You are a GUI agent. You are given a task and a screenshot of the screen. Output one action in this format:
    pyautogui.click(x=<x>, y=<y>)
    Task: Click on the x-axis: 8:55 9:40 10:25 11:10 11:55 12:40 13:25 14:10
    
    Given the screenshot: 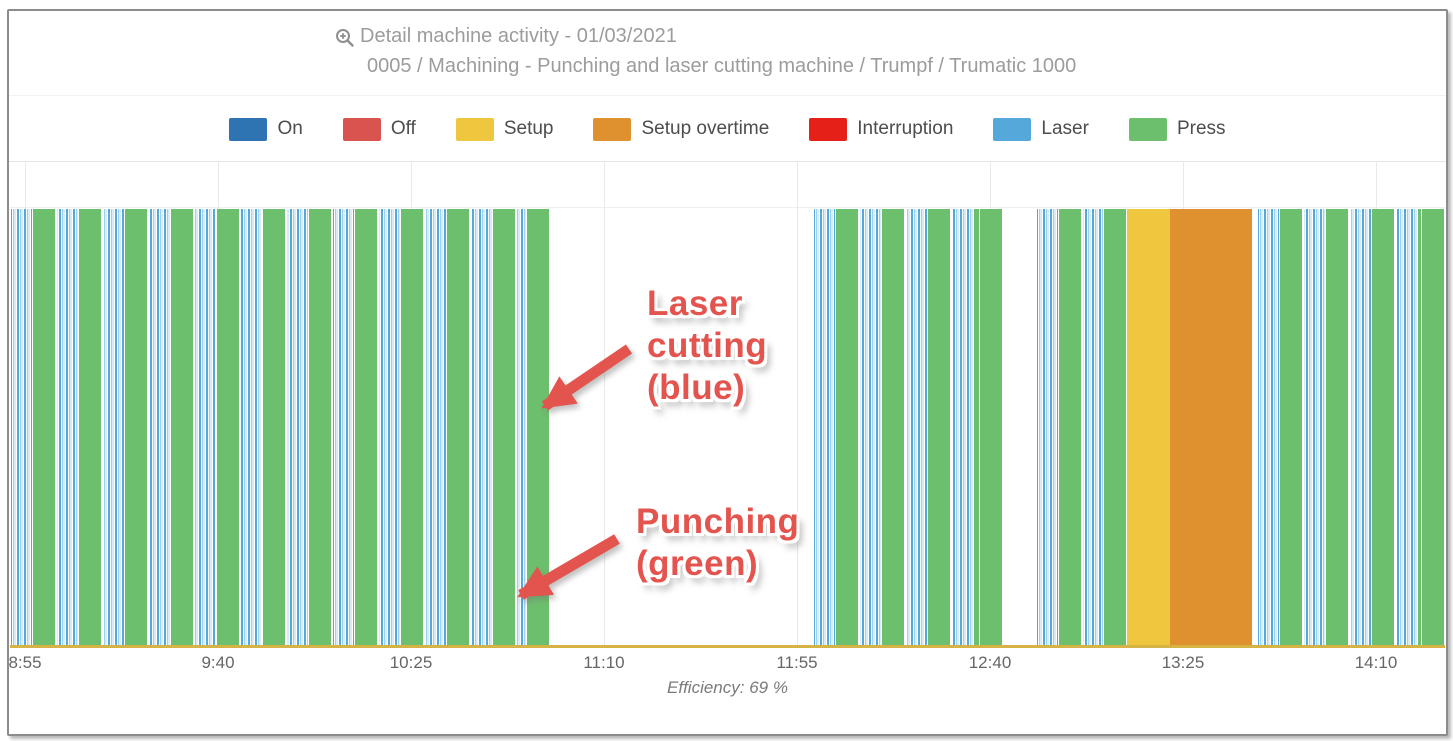 What is the action you would take?
    pyautogui.click(x=726, y=664)
    